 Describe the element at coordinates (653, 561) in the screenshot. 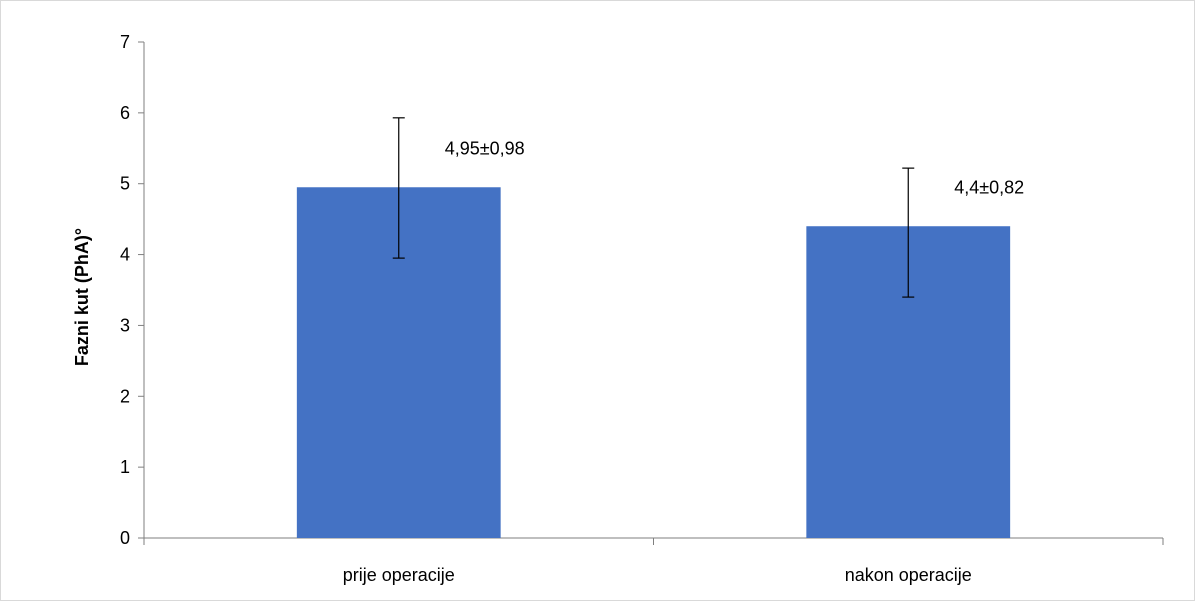

I see `x-axis: prije operacije nakon operacije` at that location.